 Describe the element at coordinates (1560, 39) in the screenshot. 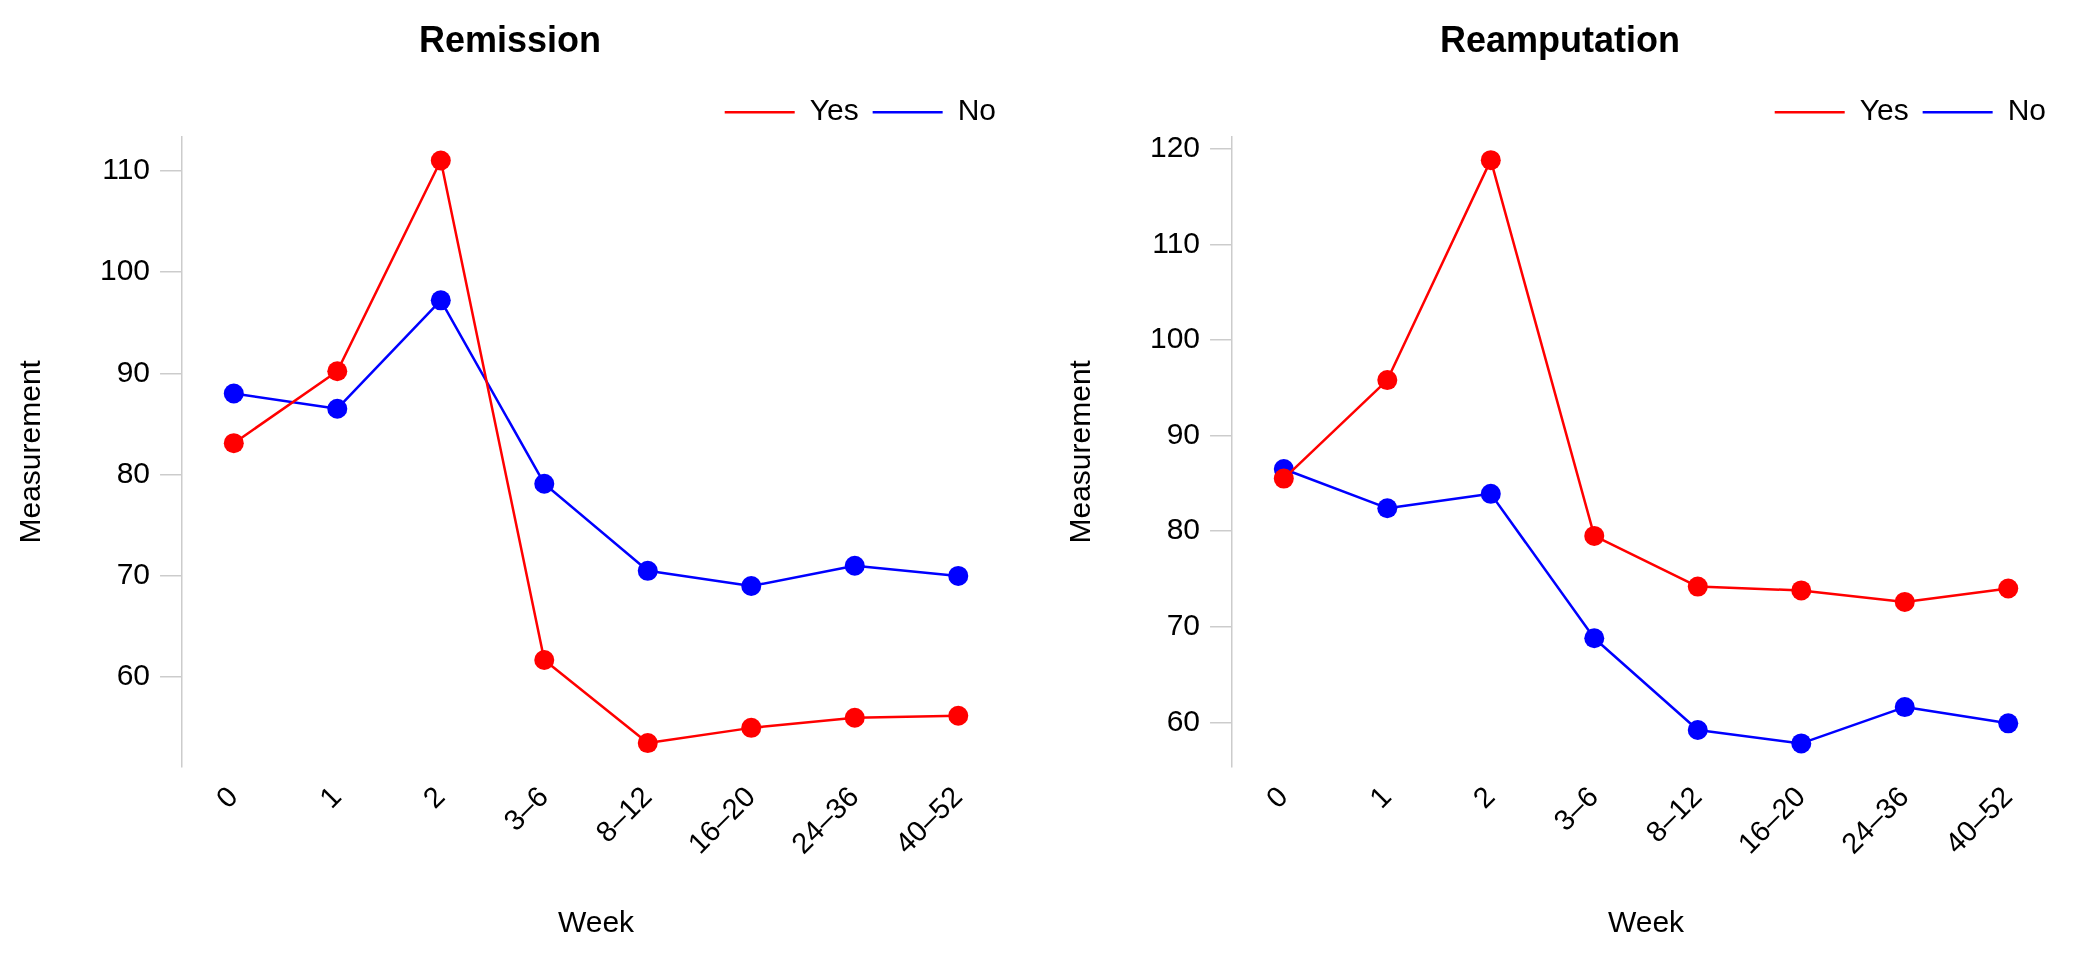

I see `chart-title: Reamputation` at that location.